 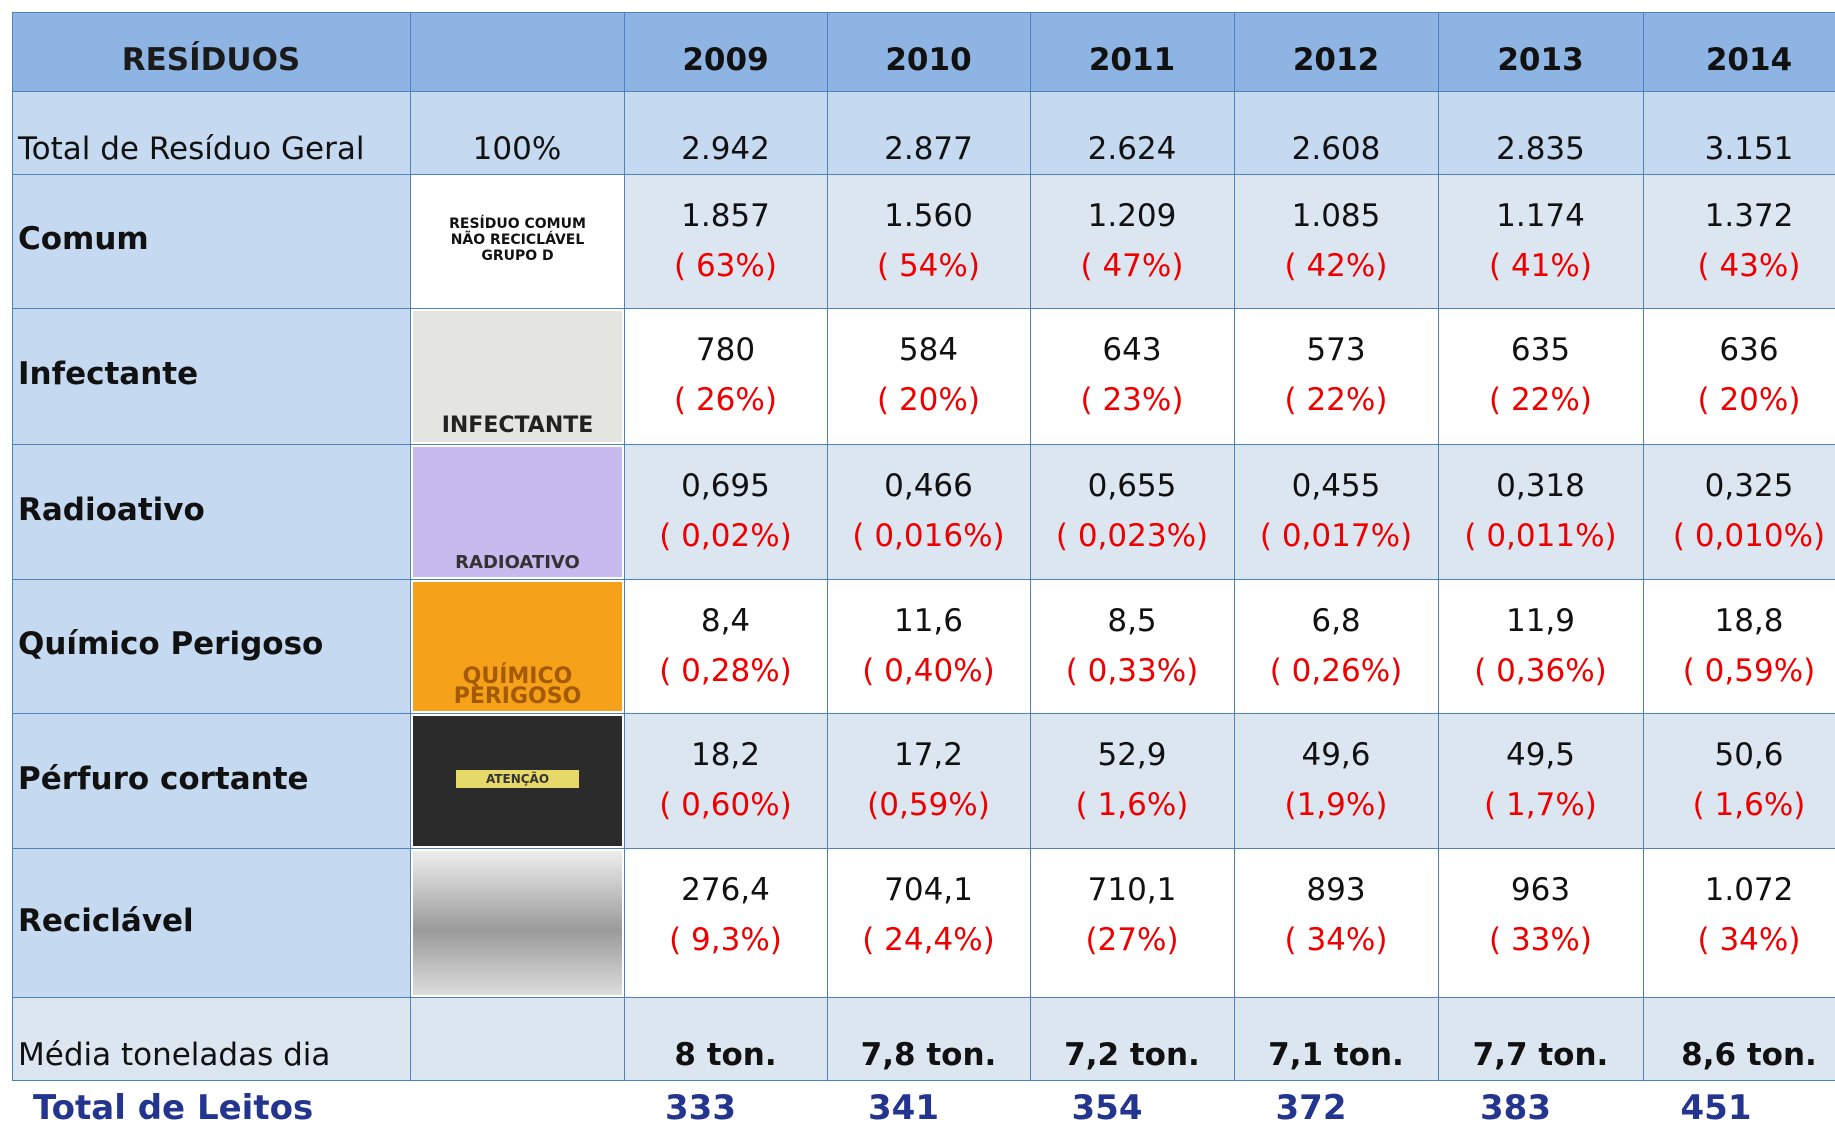 I want to click on amount: 0,455, so click(x=1336, y=486).